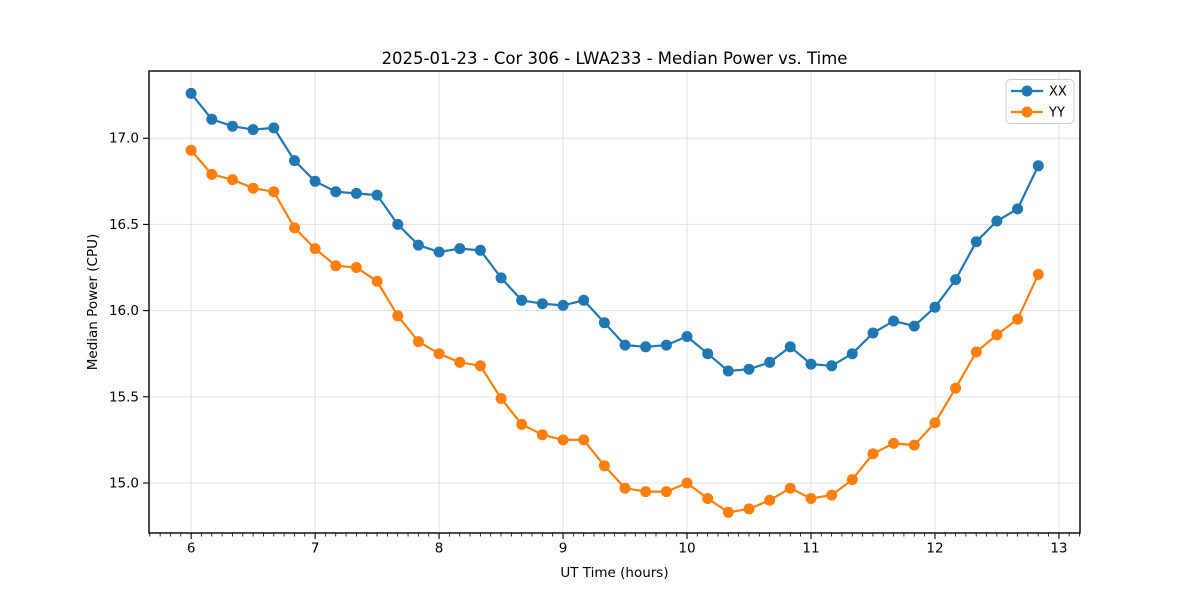  What do you see at coordinates (191, 549) in the screenshot?
I see `x-tick-label: 6` at bounding box center [191, 549].